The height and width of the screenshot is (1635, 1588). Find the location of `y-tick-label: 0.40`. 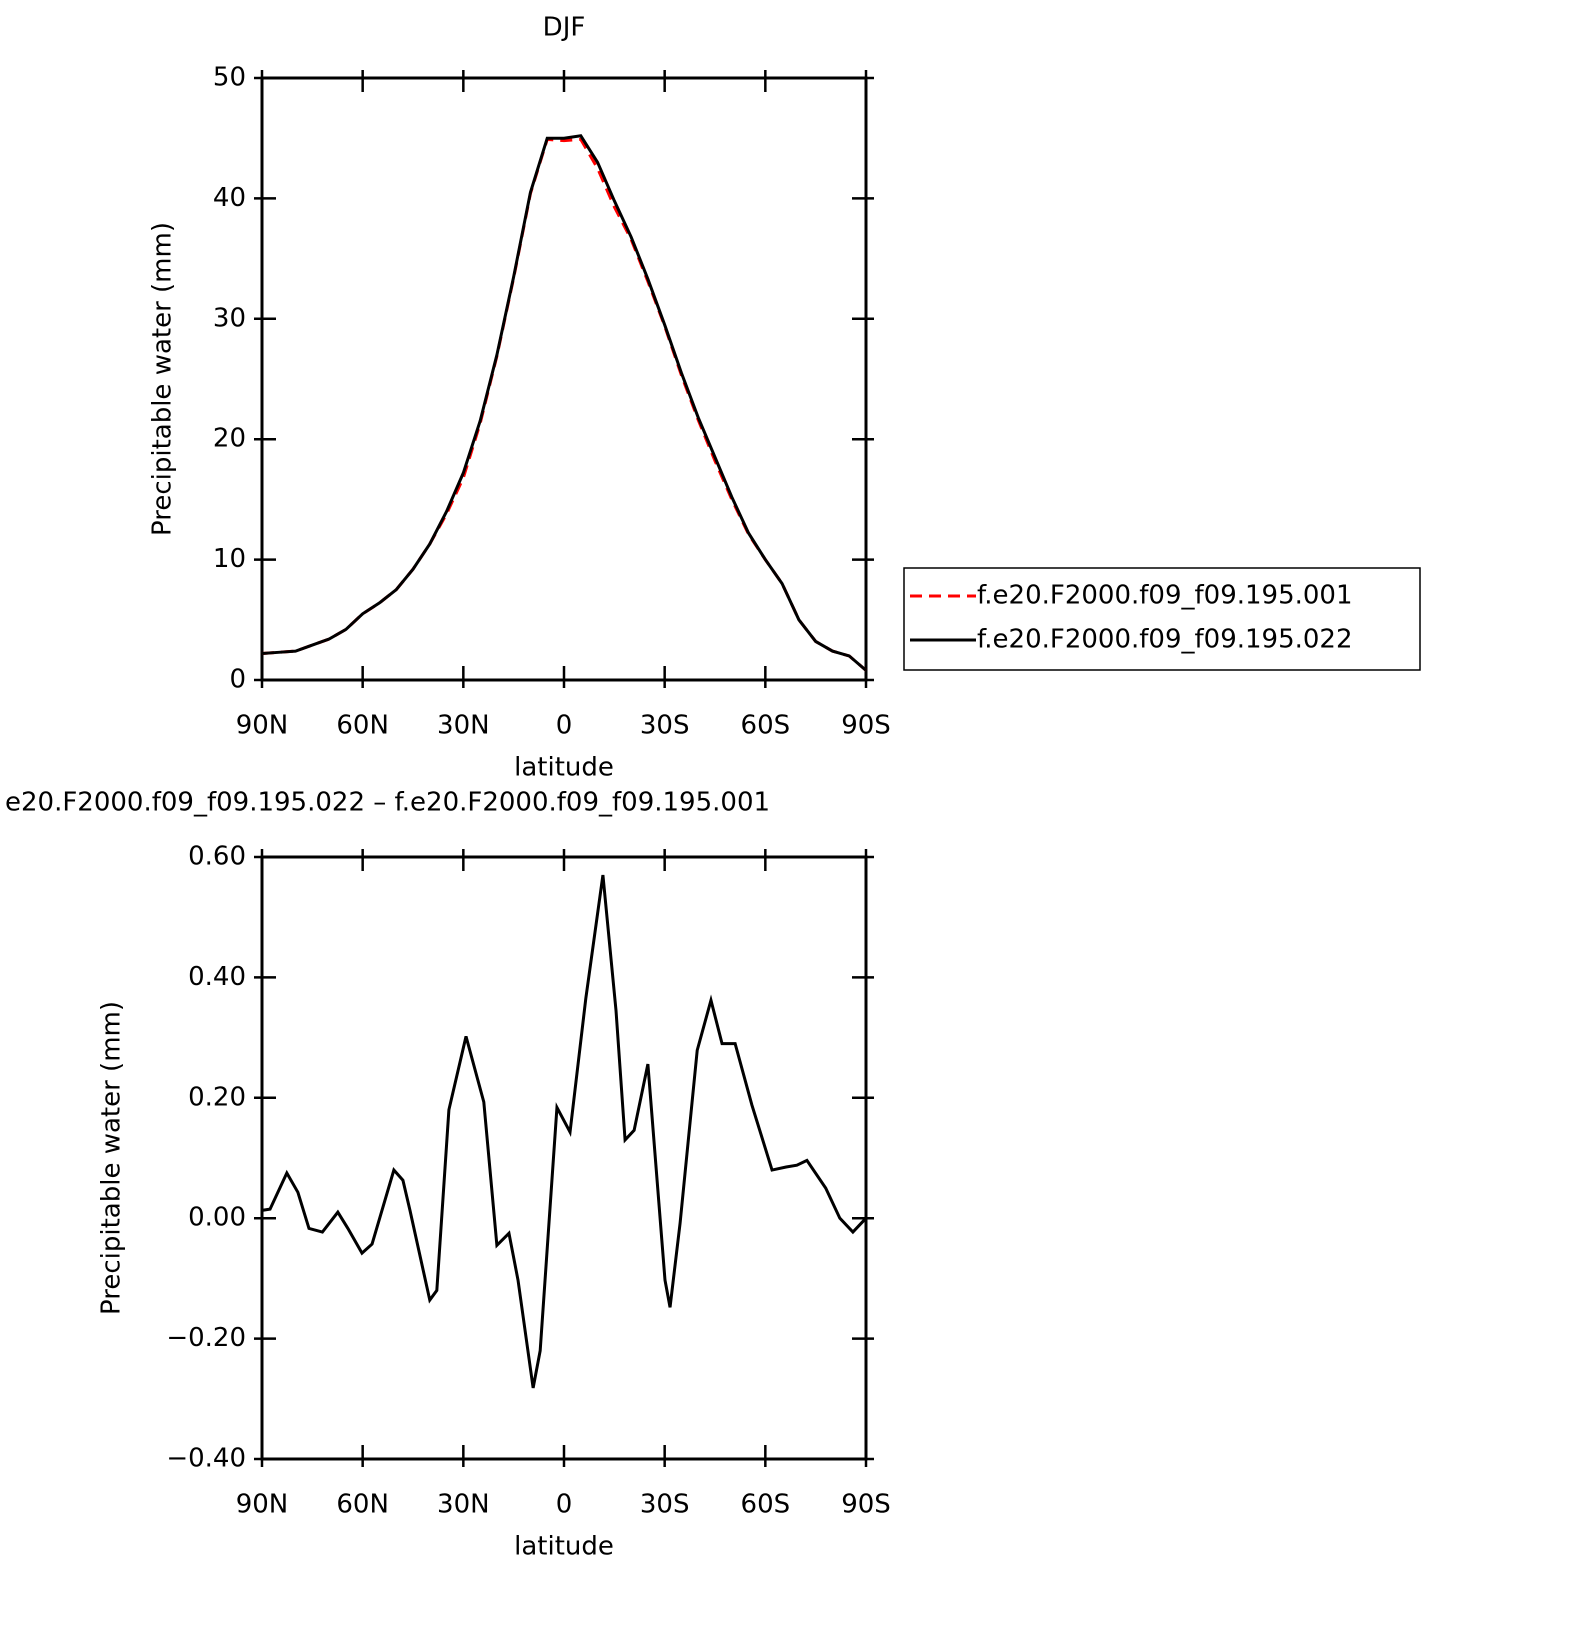

y-tick-label: 0.40 is located at coordinates (217, 977).